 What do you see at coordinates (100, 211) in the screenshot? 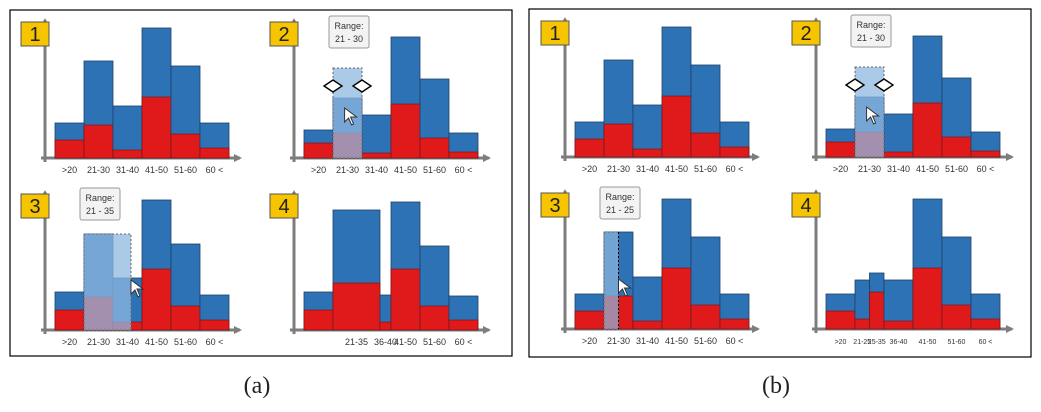
I see `fig0-panel2-tooltip-value: 21 - 35` at bounding box center [100, 211].